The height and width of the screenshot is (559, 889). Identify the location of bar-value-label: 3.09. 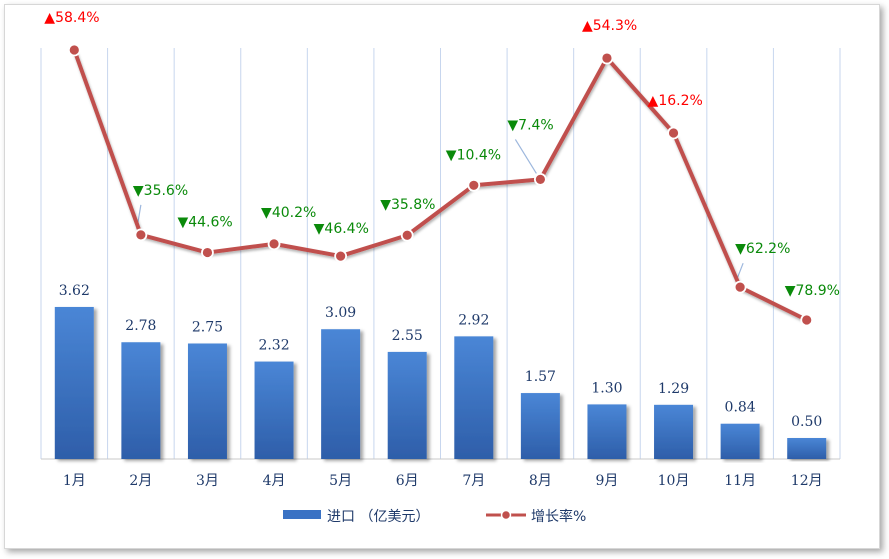
(340, 313).